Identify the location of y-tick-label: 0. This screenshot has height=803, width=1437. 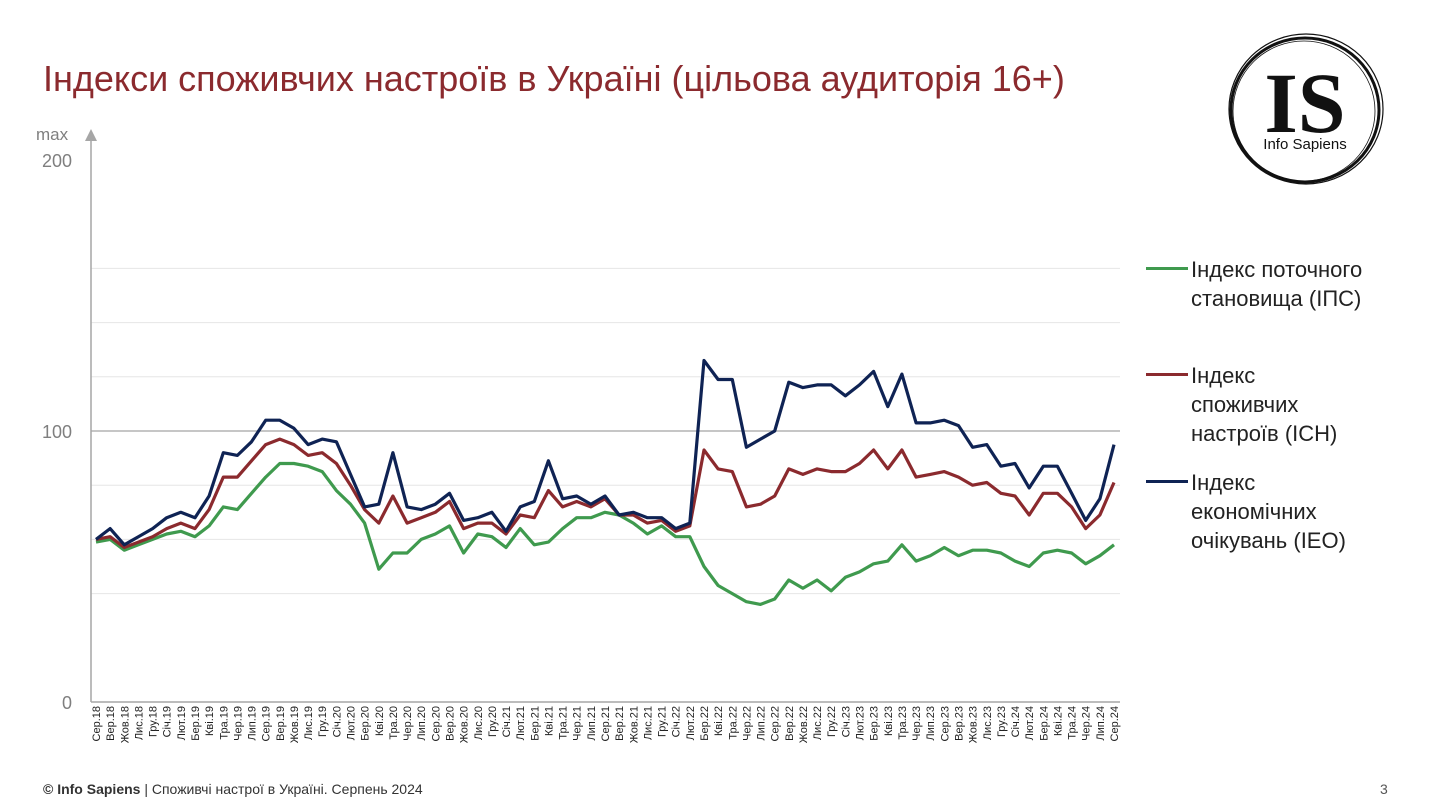
(67, 703).